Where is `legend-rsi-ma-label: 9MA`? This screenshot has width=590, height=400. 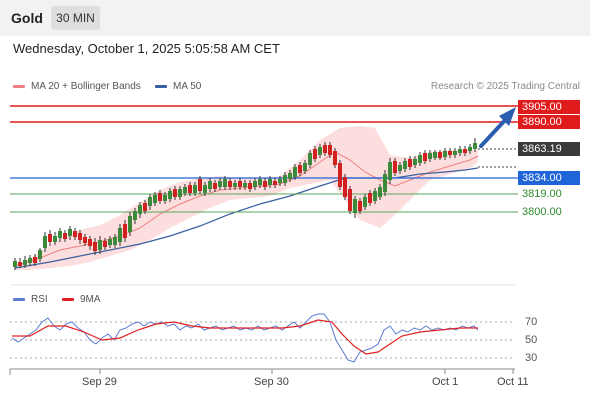
legend-rsi-ma-label: 9MA is located at coordinates (90, 299).